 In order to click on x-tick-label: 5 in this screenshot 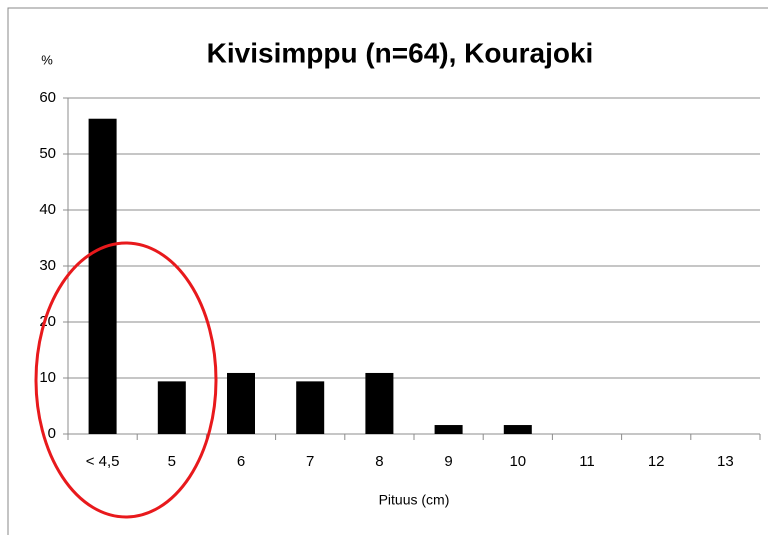, I will do `click(172, 461)`.